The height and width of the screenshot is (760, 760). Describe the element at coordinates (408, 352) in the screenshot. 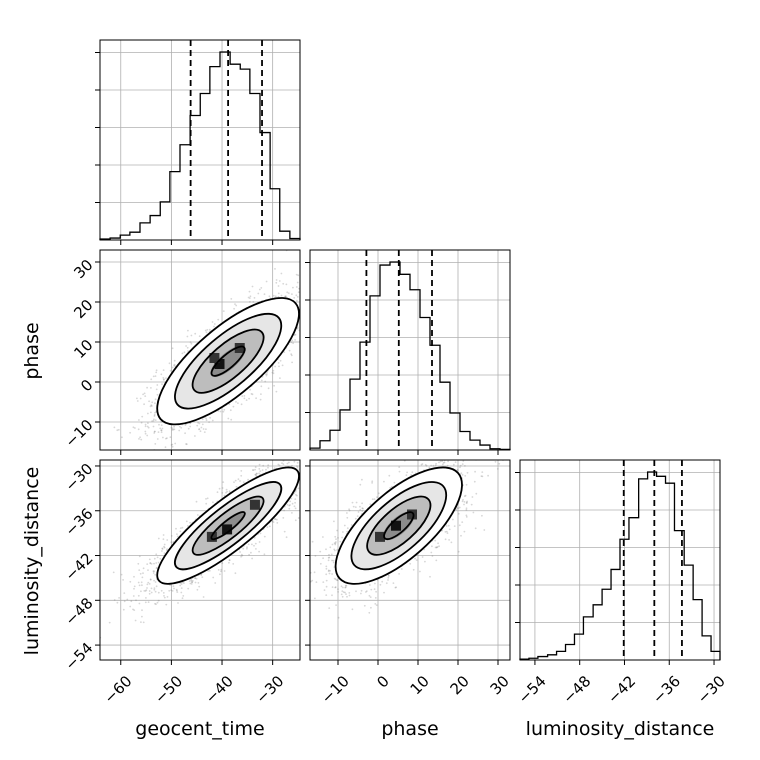

I see `panel-phase-histogram` at that location.